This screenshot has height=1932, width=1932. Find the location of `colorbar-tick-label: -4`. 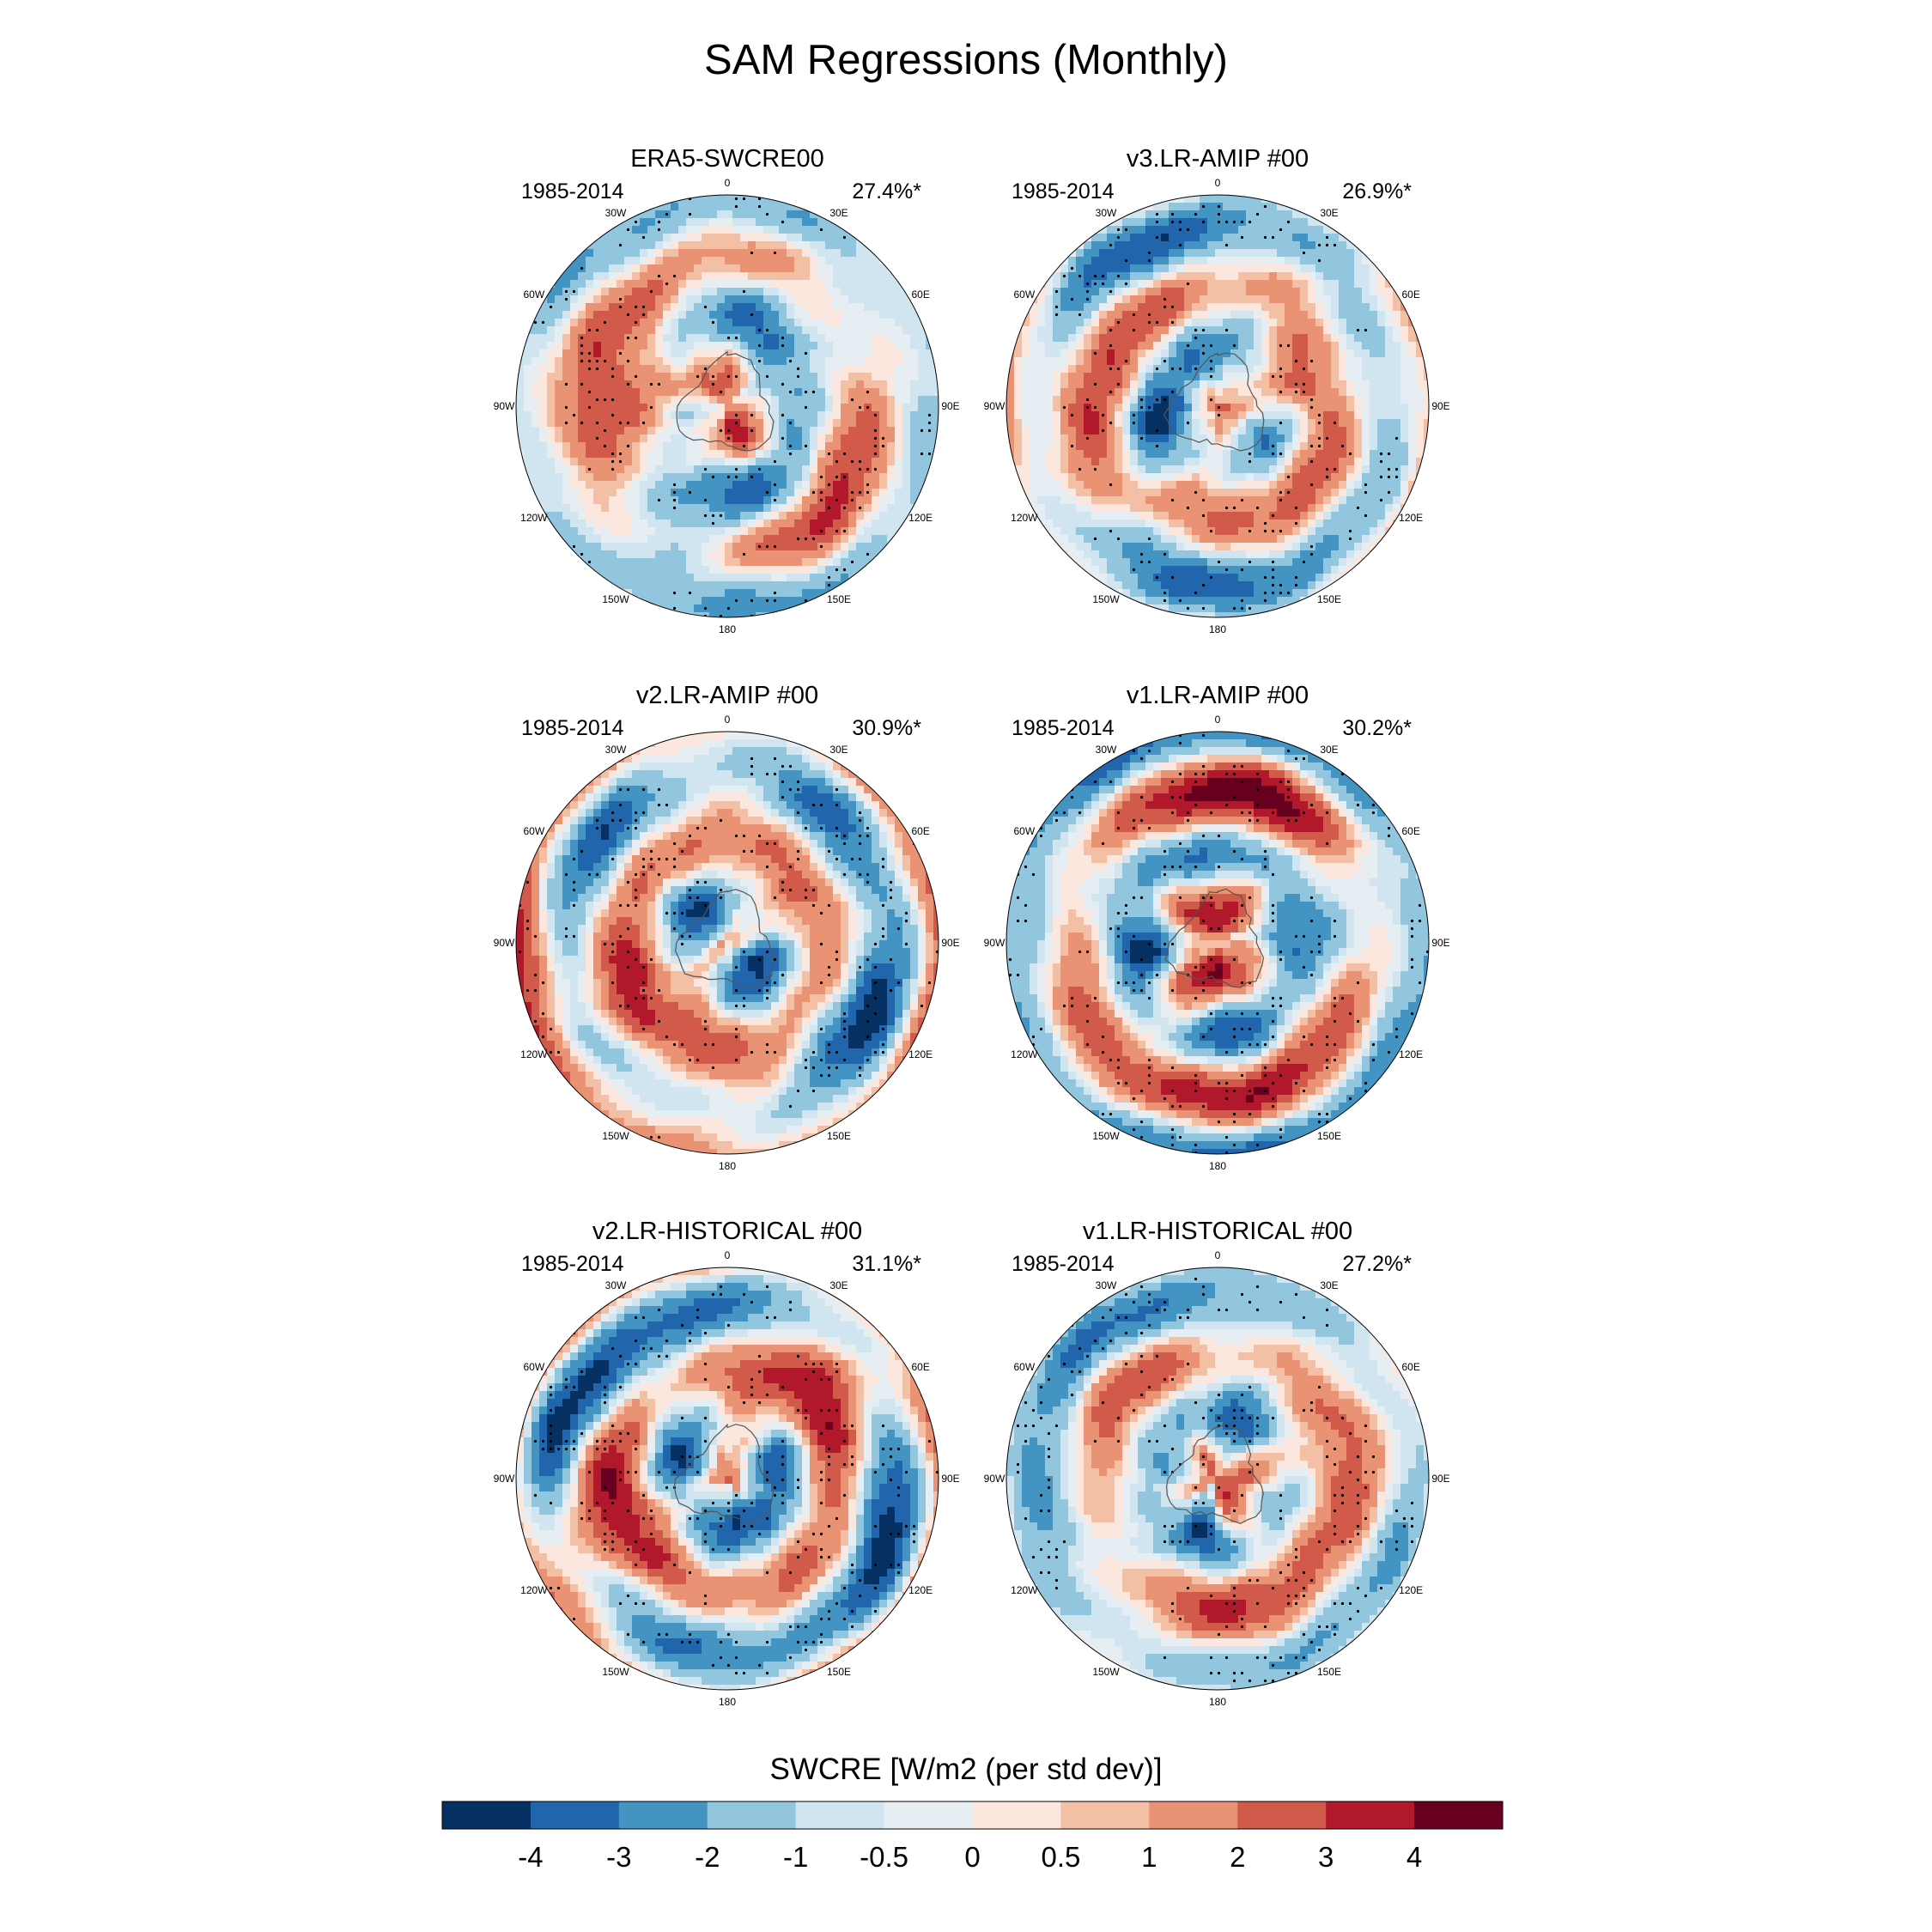

colorbar-tick-label: -4 is located at coordinates (530, 1857).